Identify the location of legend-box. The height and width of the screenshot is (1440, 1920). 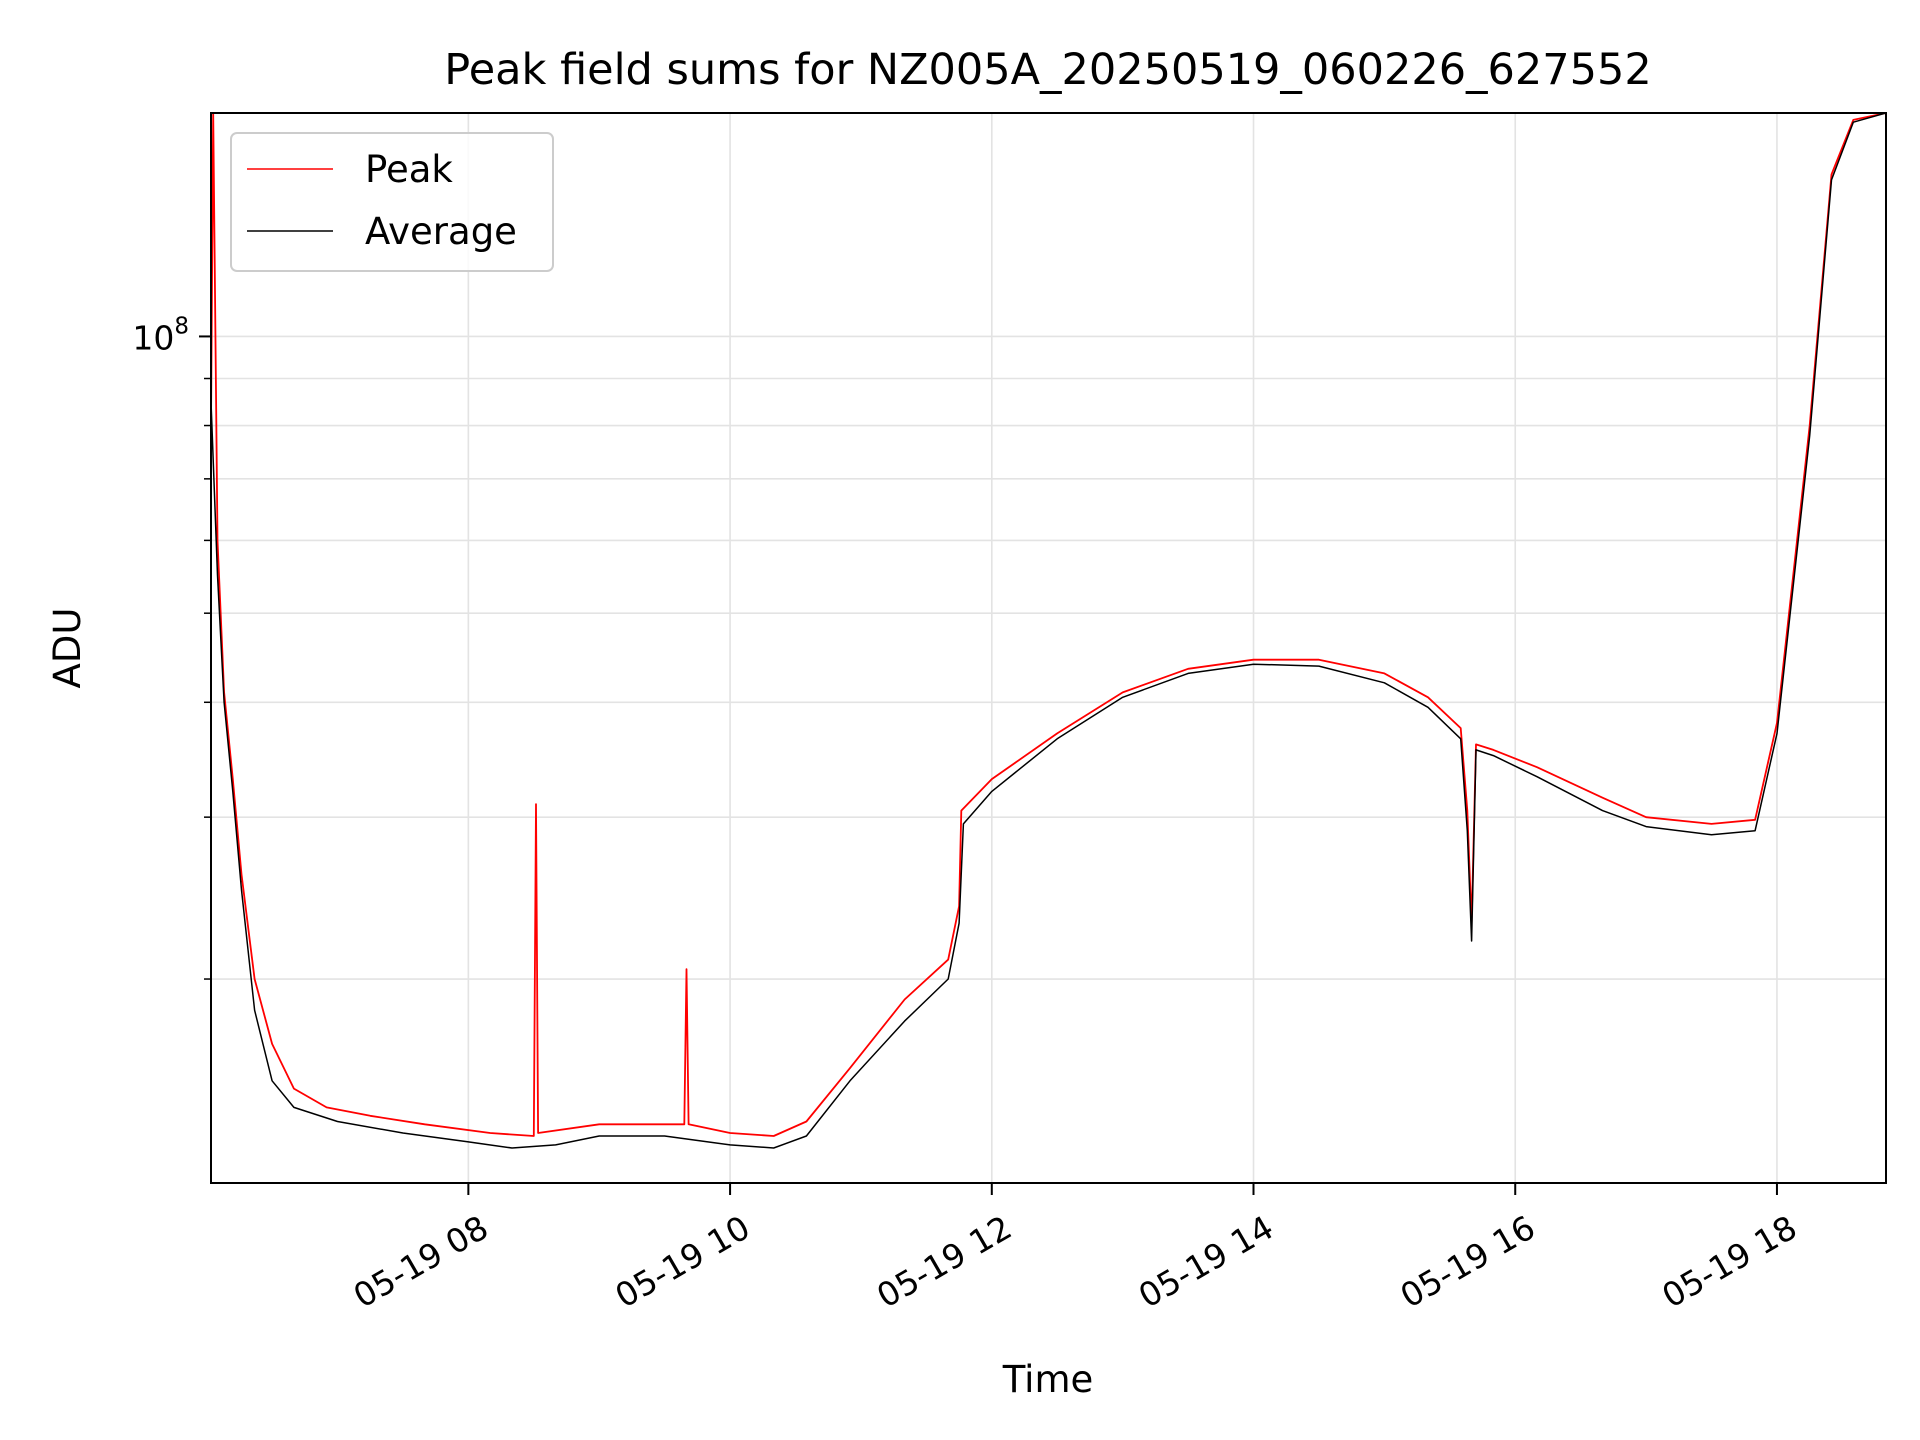
(392, 202).